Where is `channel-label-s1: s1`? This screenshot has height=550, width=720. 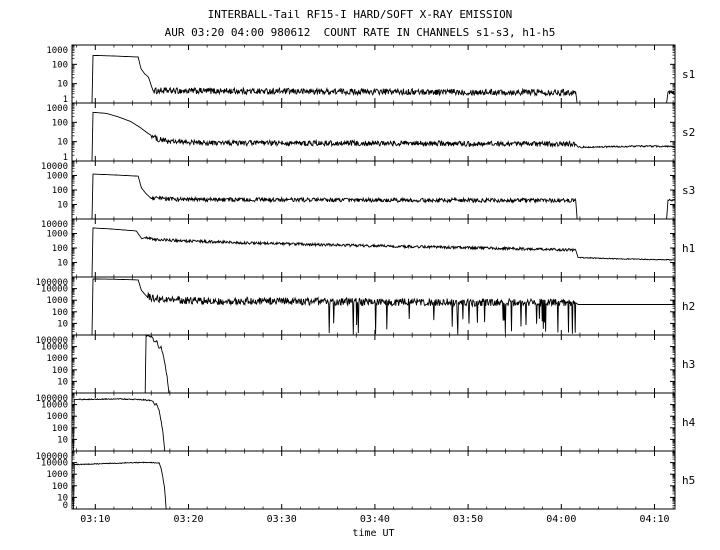
channel-label-s1: s1 is located at coordinates (688, 74).